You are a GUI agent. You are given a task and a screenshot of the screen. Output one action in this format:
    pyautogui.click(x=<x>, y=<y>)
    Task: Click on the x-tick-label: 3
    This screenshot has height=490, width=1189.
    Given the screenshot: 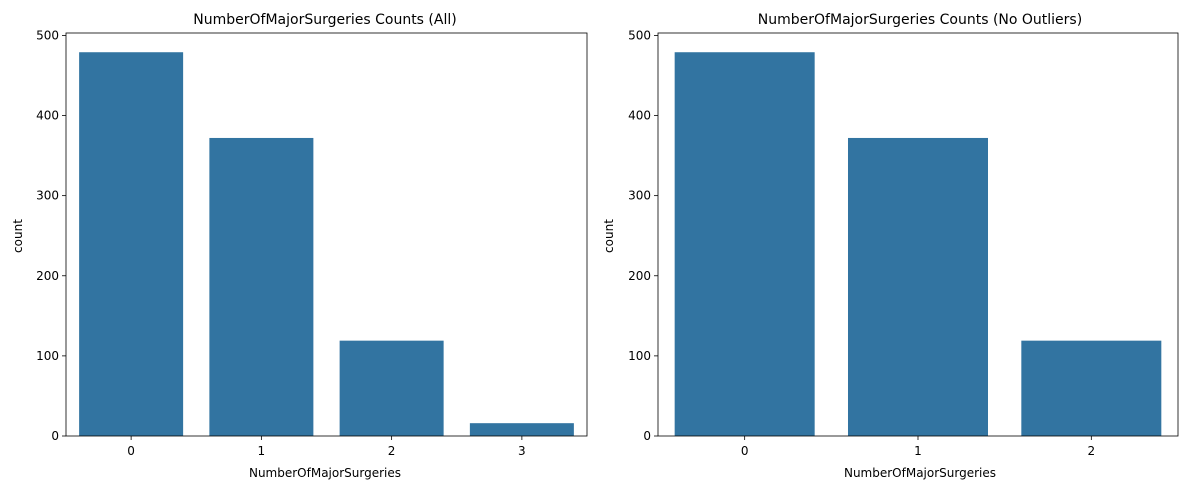 What is the action you would take?
    pyautogui.click(x=522, y=451)
    